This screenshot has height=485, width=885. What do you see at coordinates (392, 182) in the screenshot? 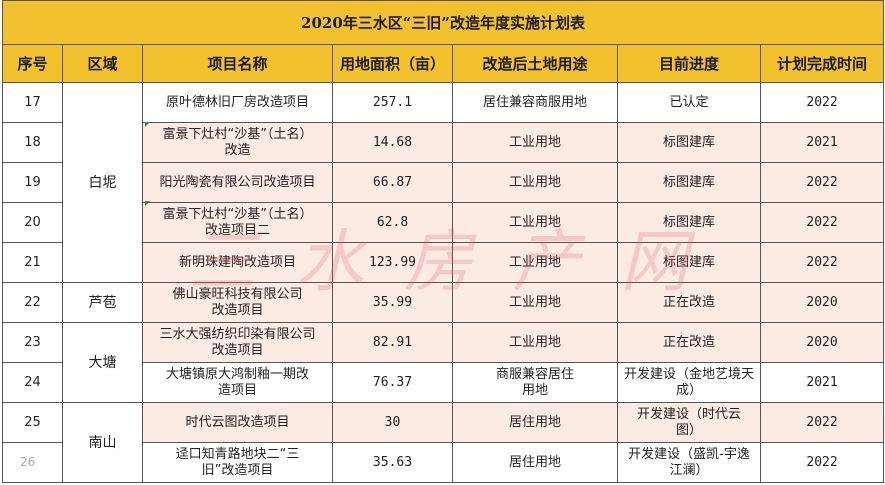
I see `cell-area: 66.87` at bounding box center [392, 182].